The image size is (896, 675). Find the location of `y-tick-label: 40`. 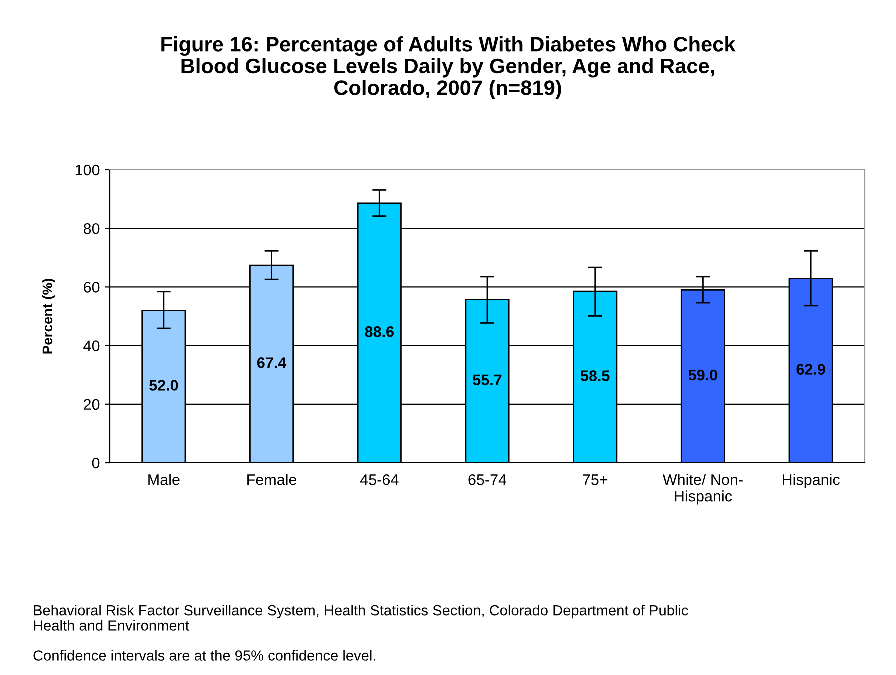

y-tick-label: 40 is located at coordinates (92, 346).